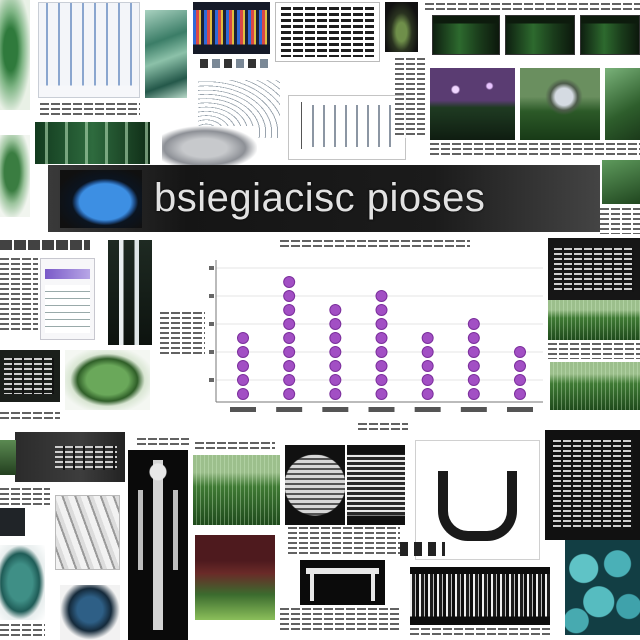 The width and height of the screenshot is (640, 640). Describe the element at coordinates (592, 485) in the screenshot. I see `dark-text-document` at that location.